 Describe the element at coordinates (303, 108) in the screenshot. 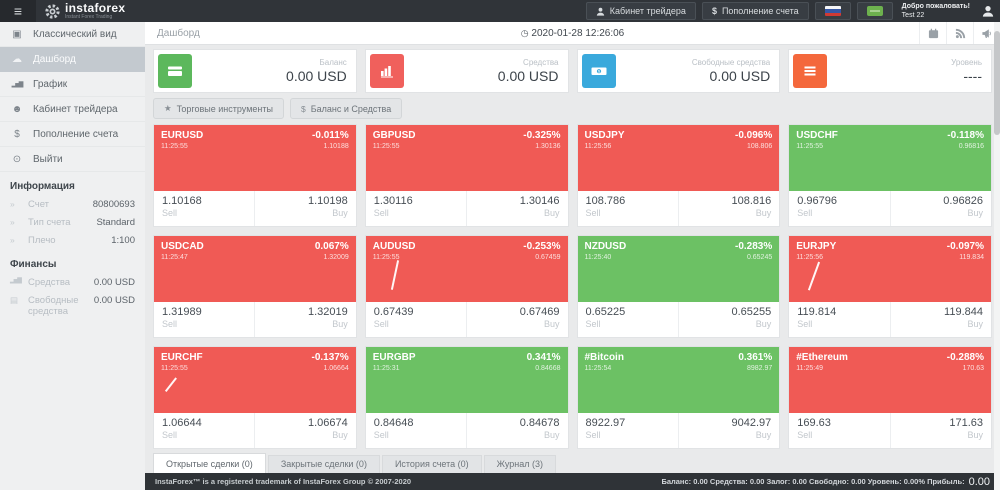

I see `dollar-icon: $` at that location.